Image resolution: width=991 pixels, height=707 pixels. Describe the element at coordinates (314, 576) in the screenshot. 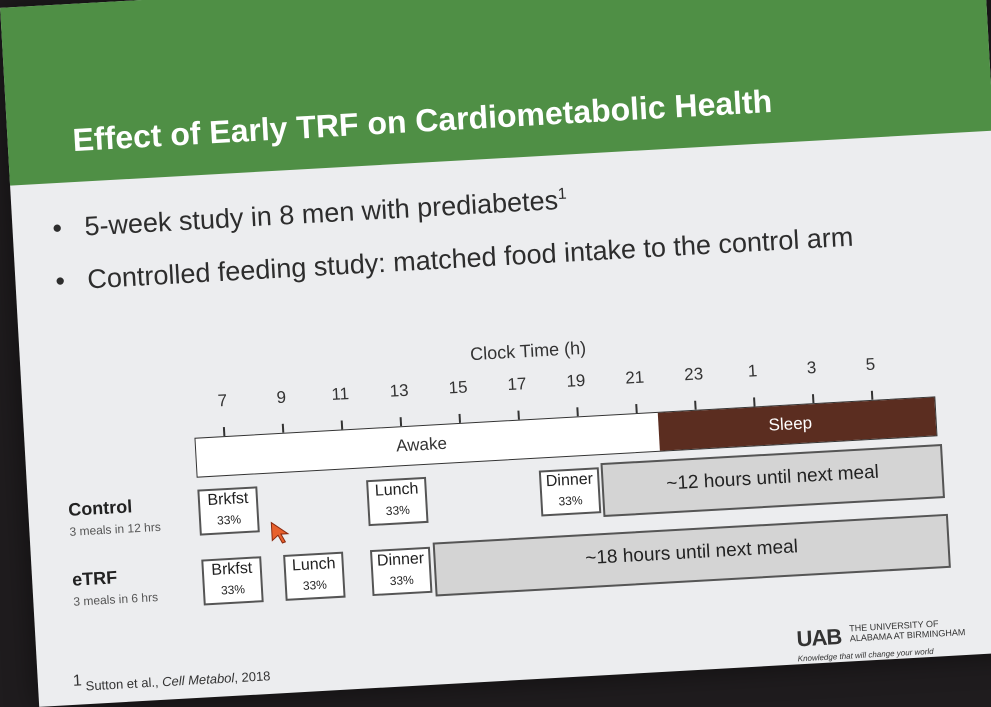

I see `etrf-lunch-box: Lunch 33%` at that location.